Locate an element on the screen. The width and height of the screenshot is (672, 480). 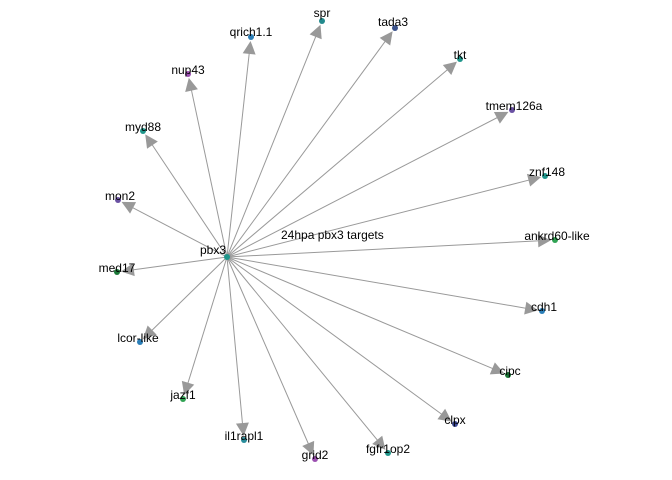
node-cdh1: cdh1 is located at coordinates (544, 307).